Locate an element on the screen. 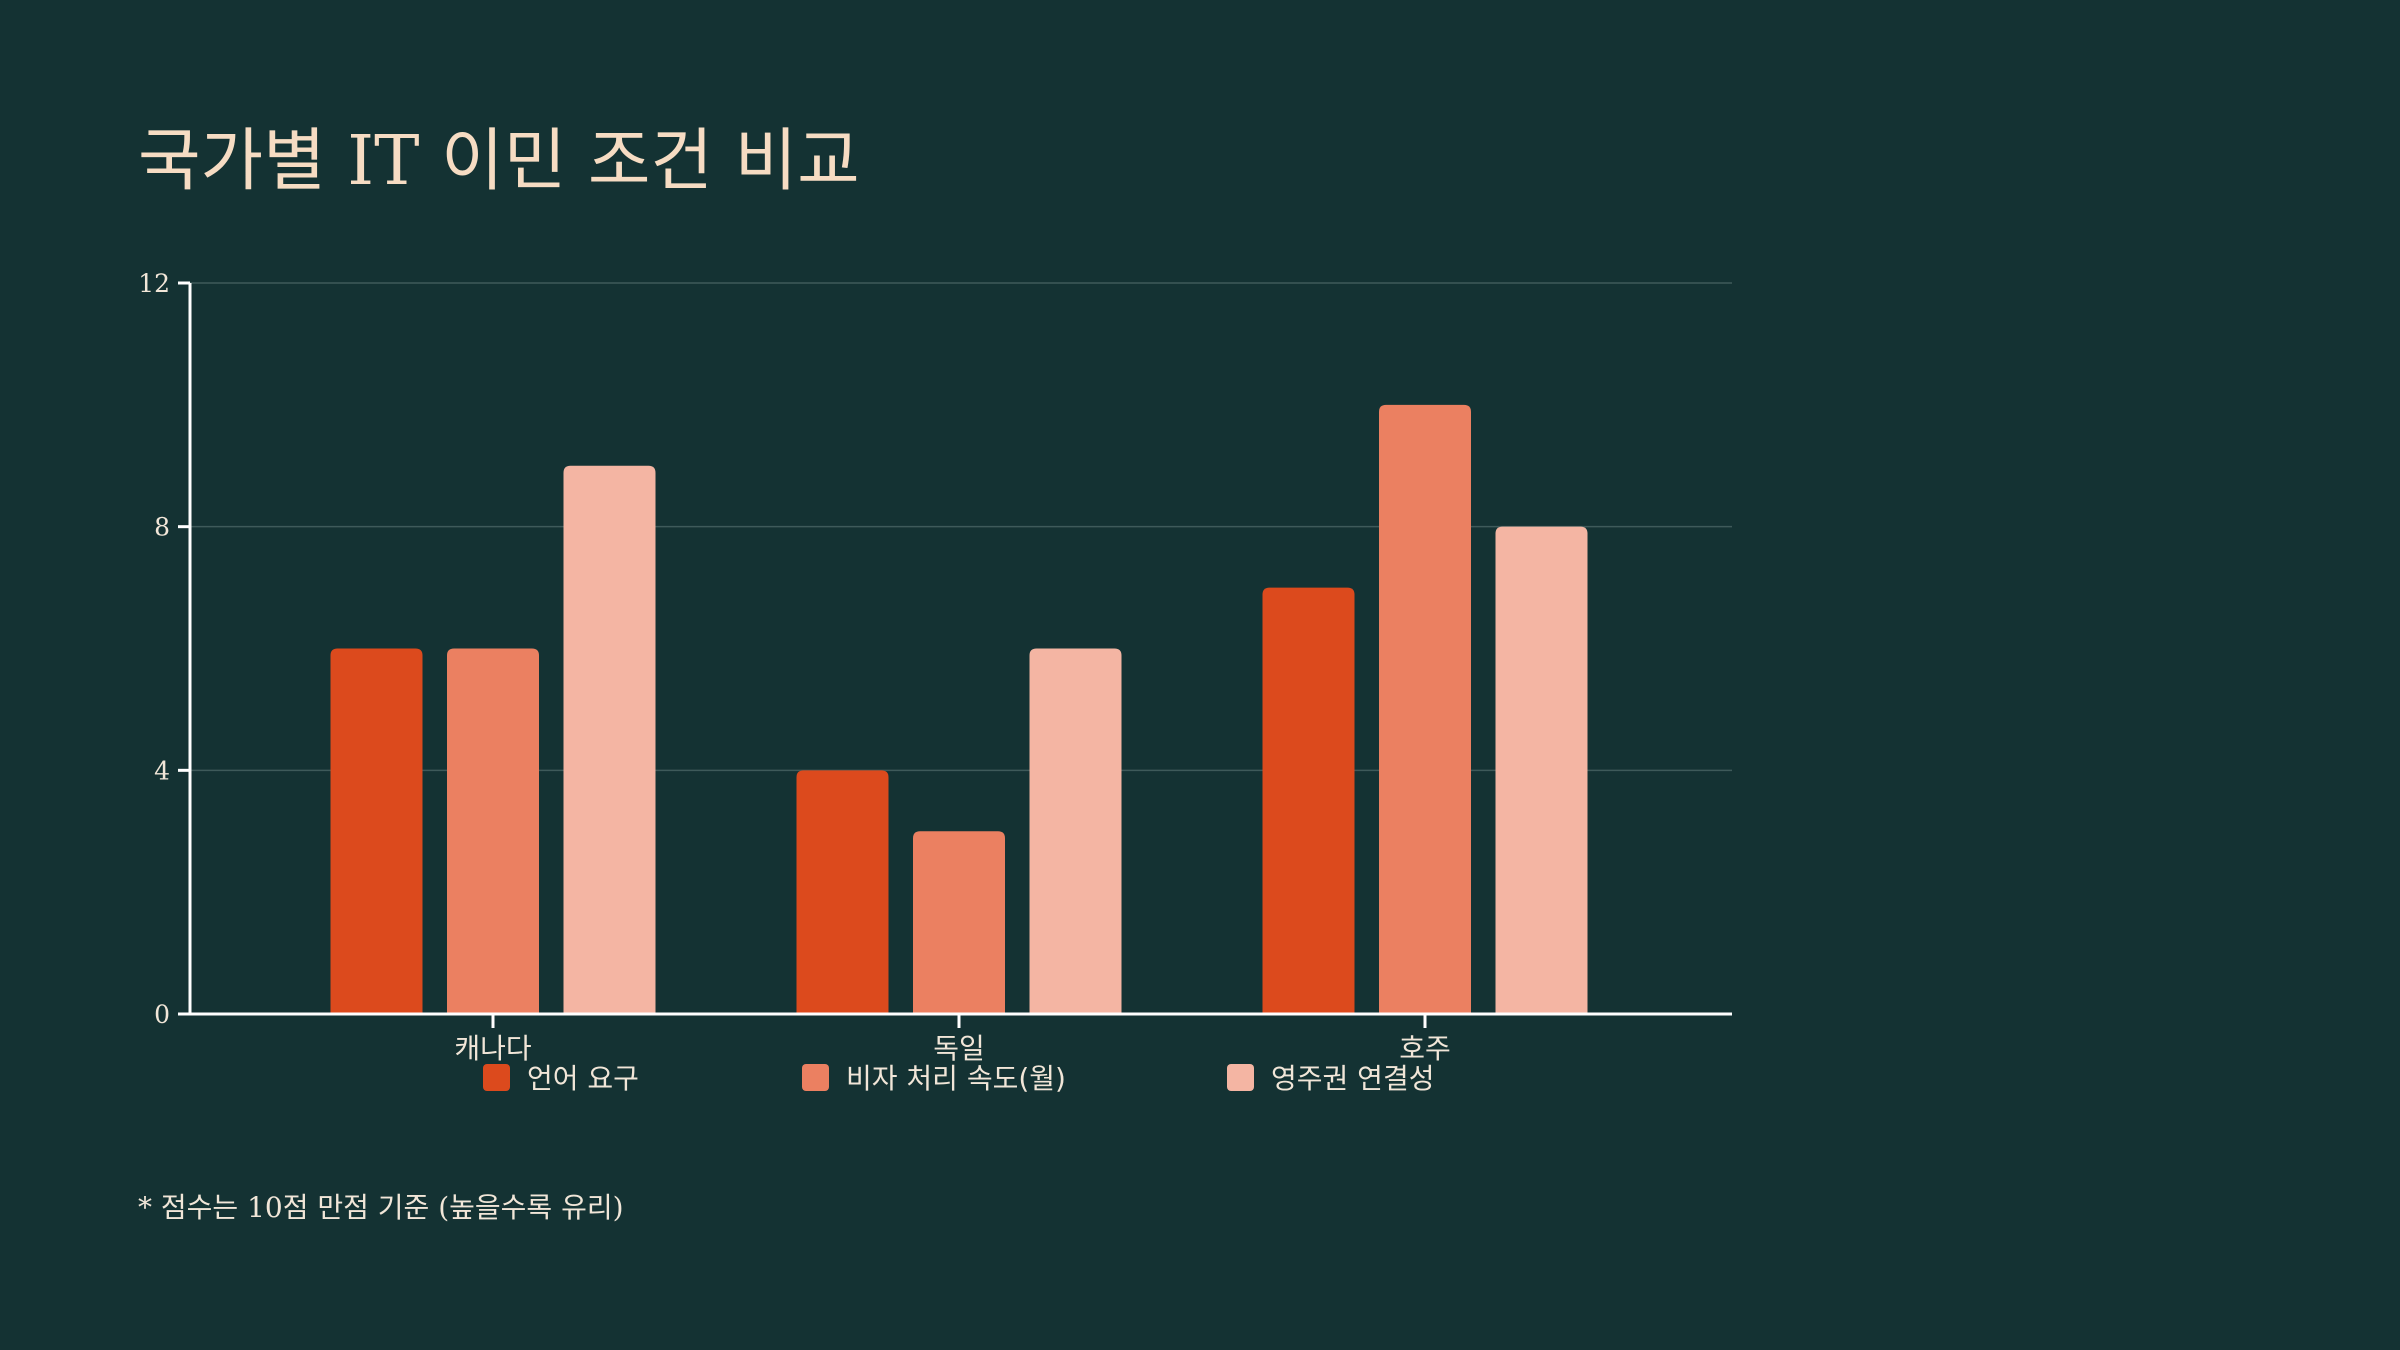 This screenshot has height=1350, width=2400. x-tick-label: 호주 is located at coordinates (1425, 1048).